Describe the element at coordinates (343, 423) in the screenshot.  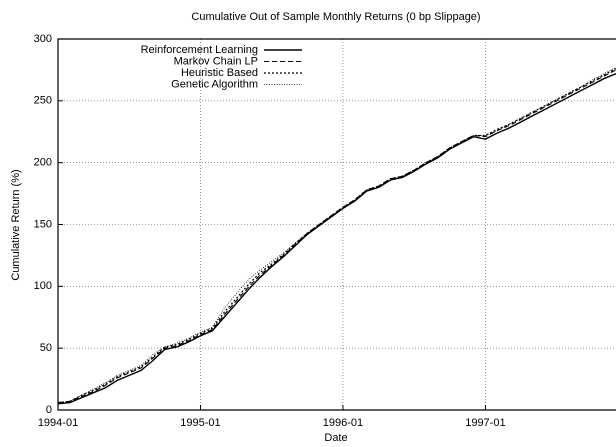
I see `x-tick-label: 1996-01` at that location.